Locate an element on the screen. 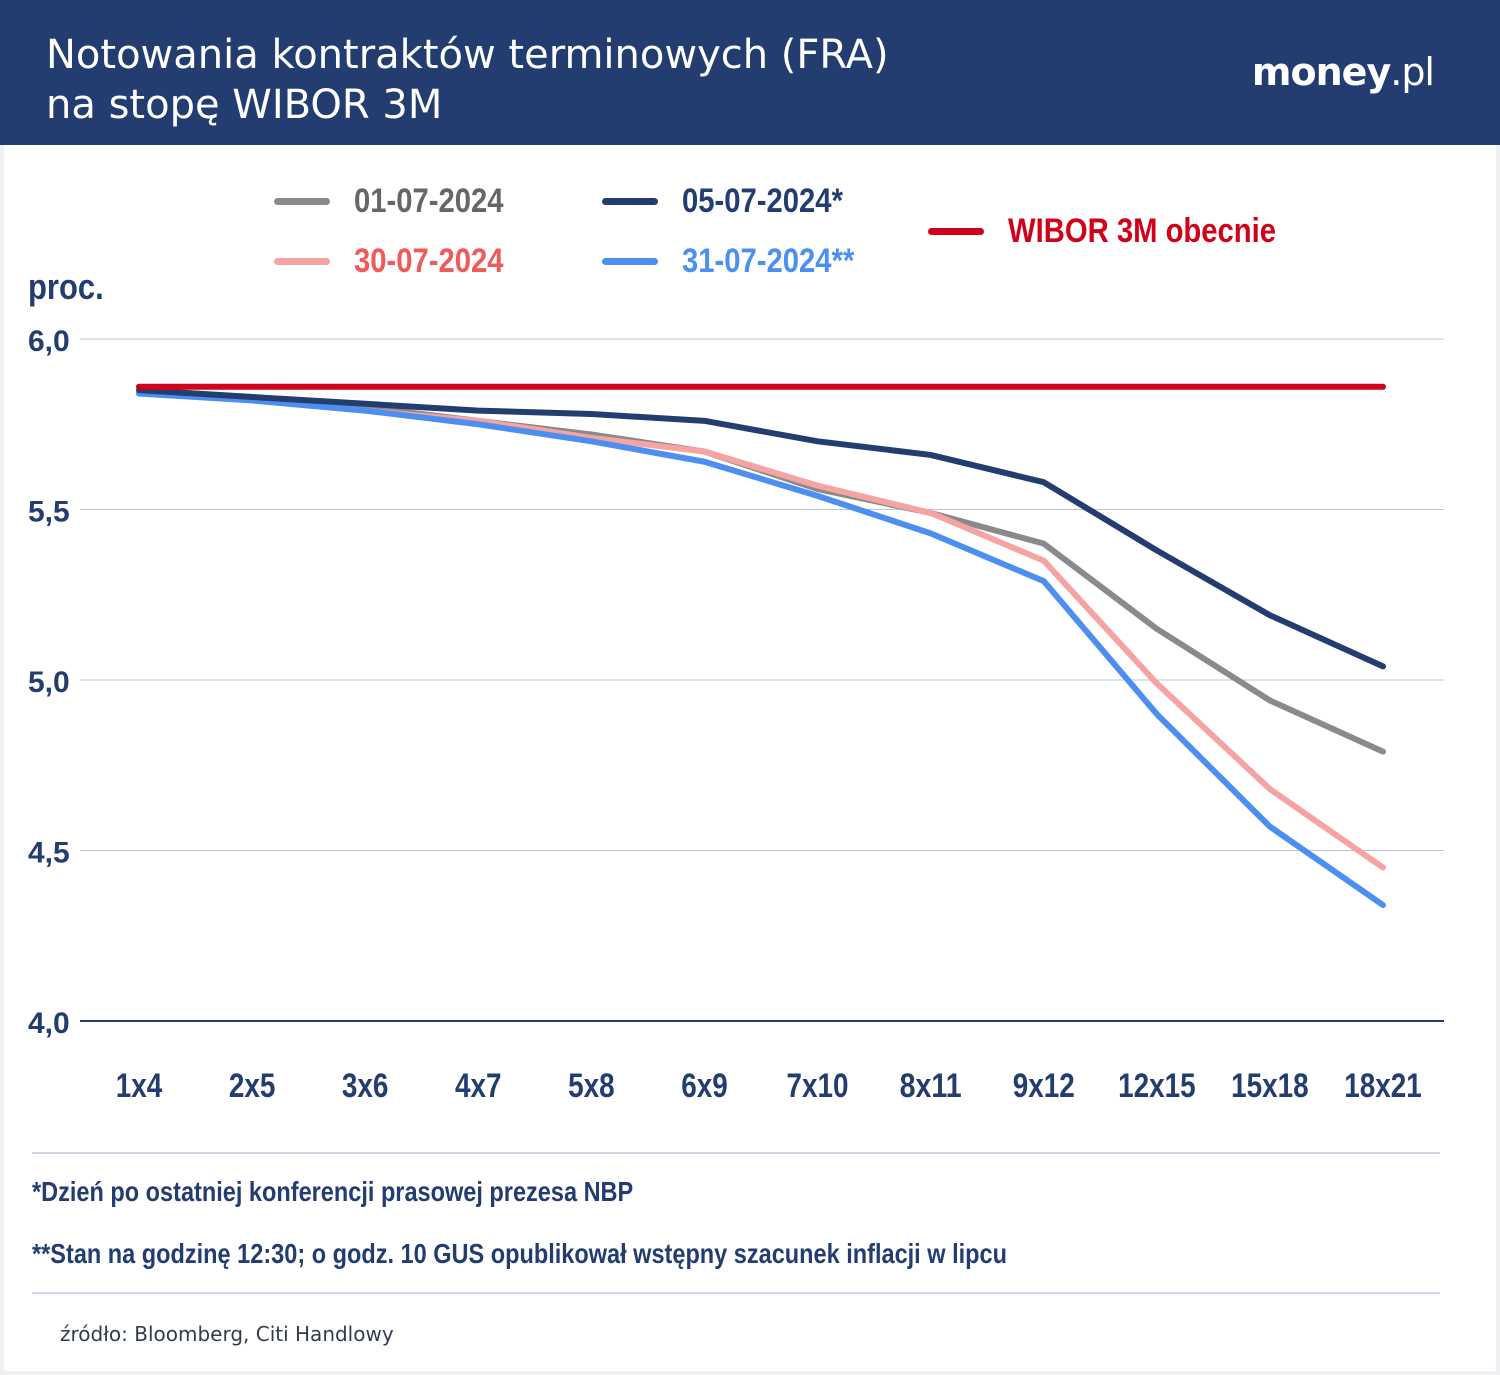  legend-label-05-07: 05-07-2024* is located at coordinates (762, 201).